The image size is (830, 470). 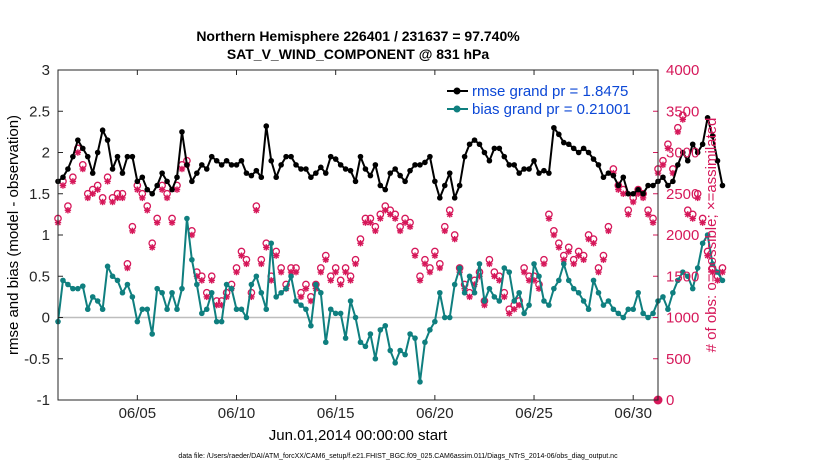 I want to click on y2-tick-label: 1500, so click(x=682, y=276).